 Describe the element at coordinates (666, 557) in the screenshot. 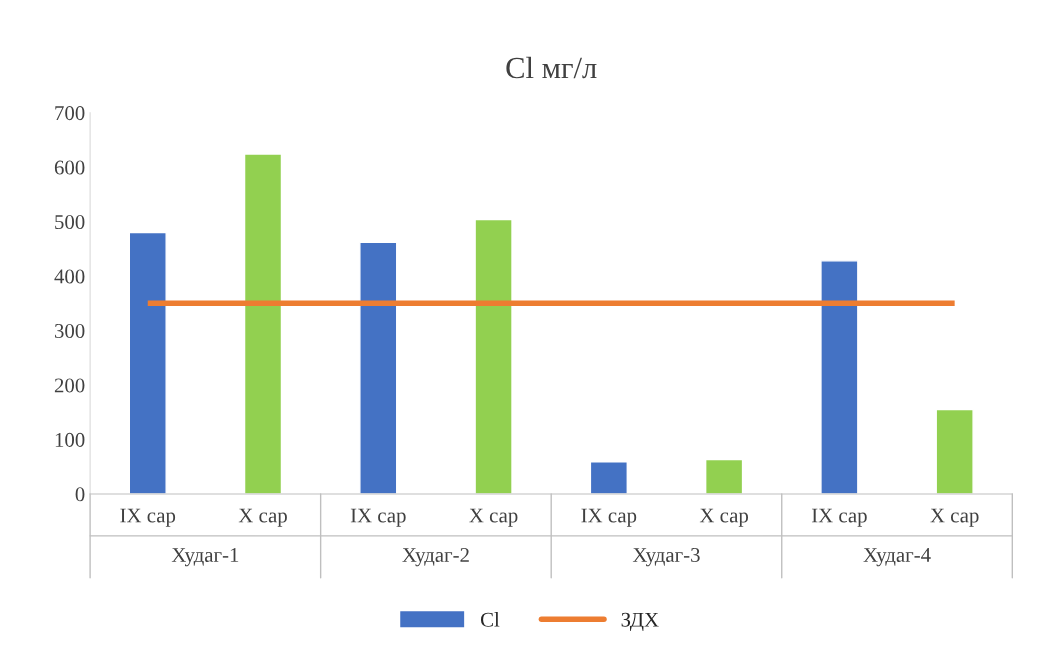

I see `text: Худаг-3` at that location.